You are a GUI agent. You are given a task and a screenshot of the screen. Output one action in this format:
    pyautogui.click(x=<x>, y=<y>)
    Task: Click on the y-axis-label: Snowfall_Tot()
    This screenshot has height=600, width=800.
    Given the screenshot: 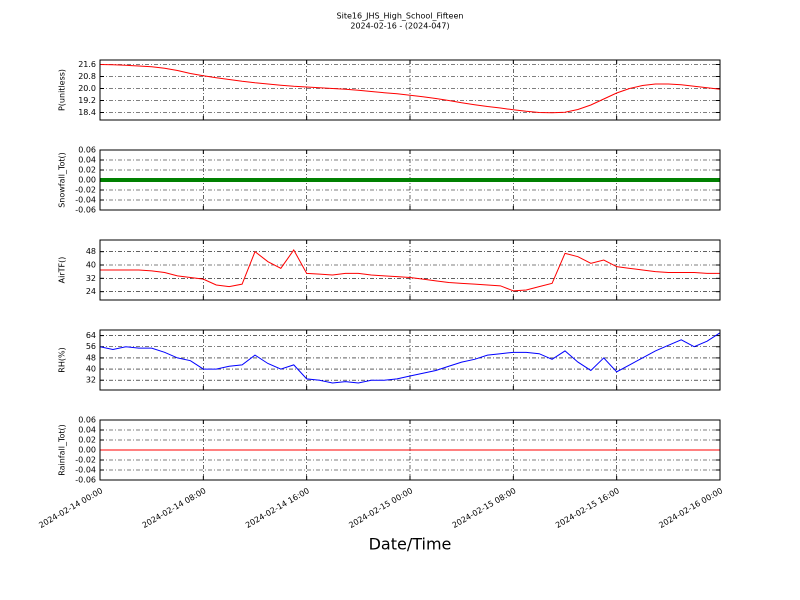 What is the action you would take?
    pyautogui.click(x=62, y=180)
    